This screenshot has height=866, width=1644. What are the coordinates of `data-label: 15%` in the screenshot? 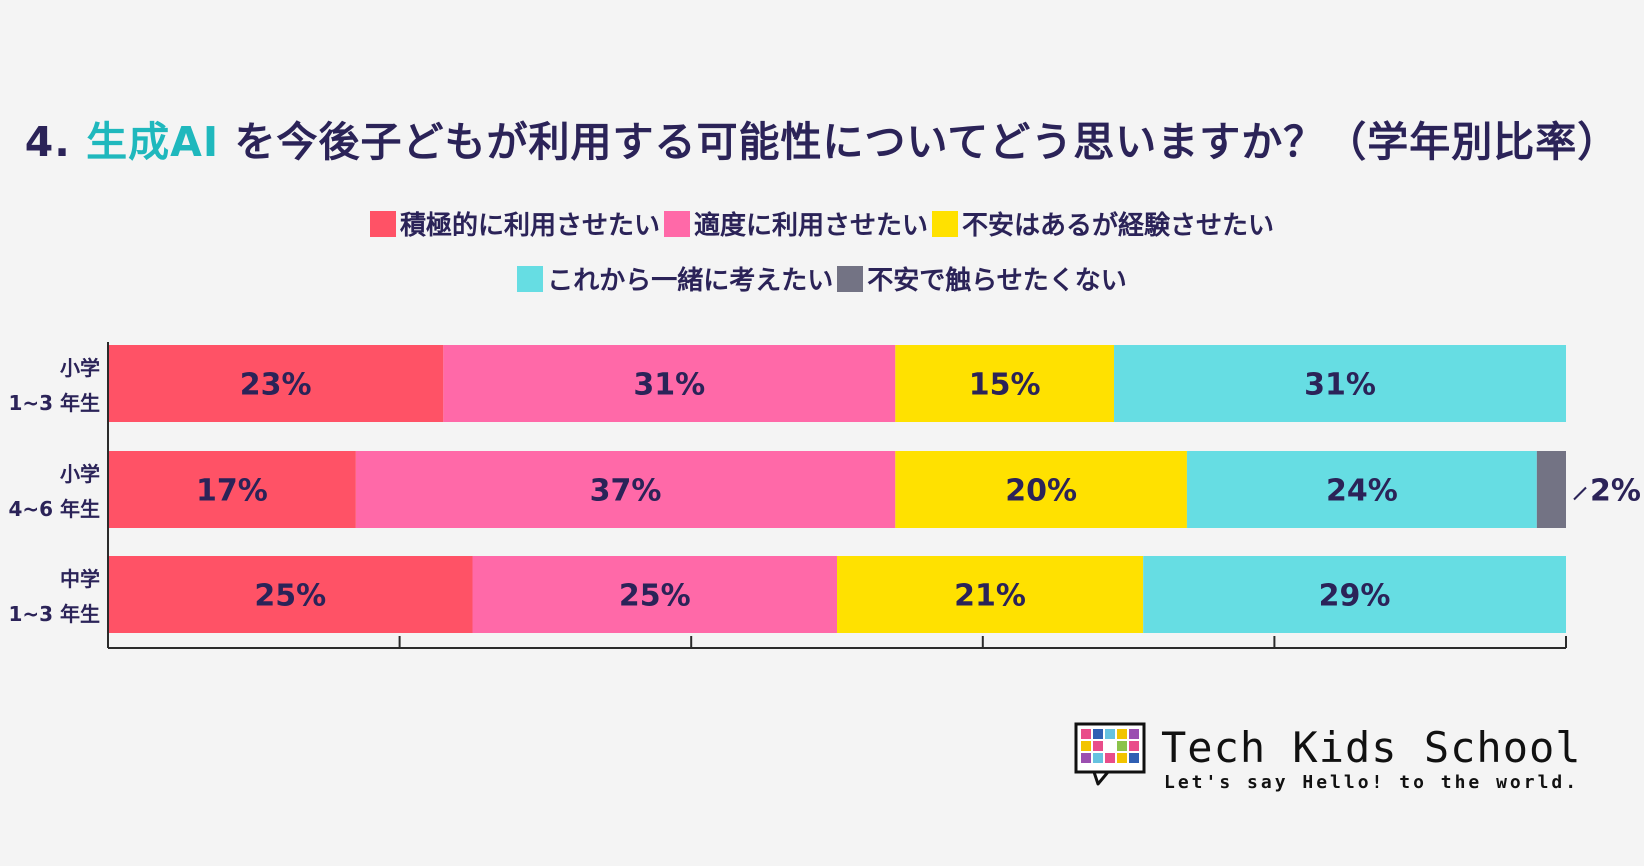 It's located at (1005, 385).